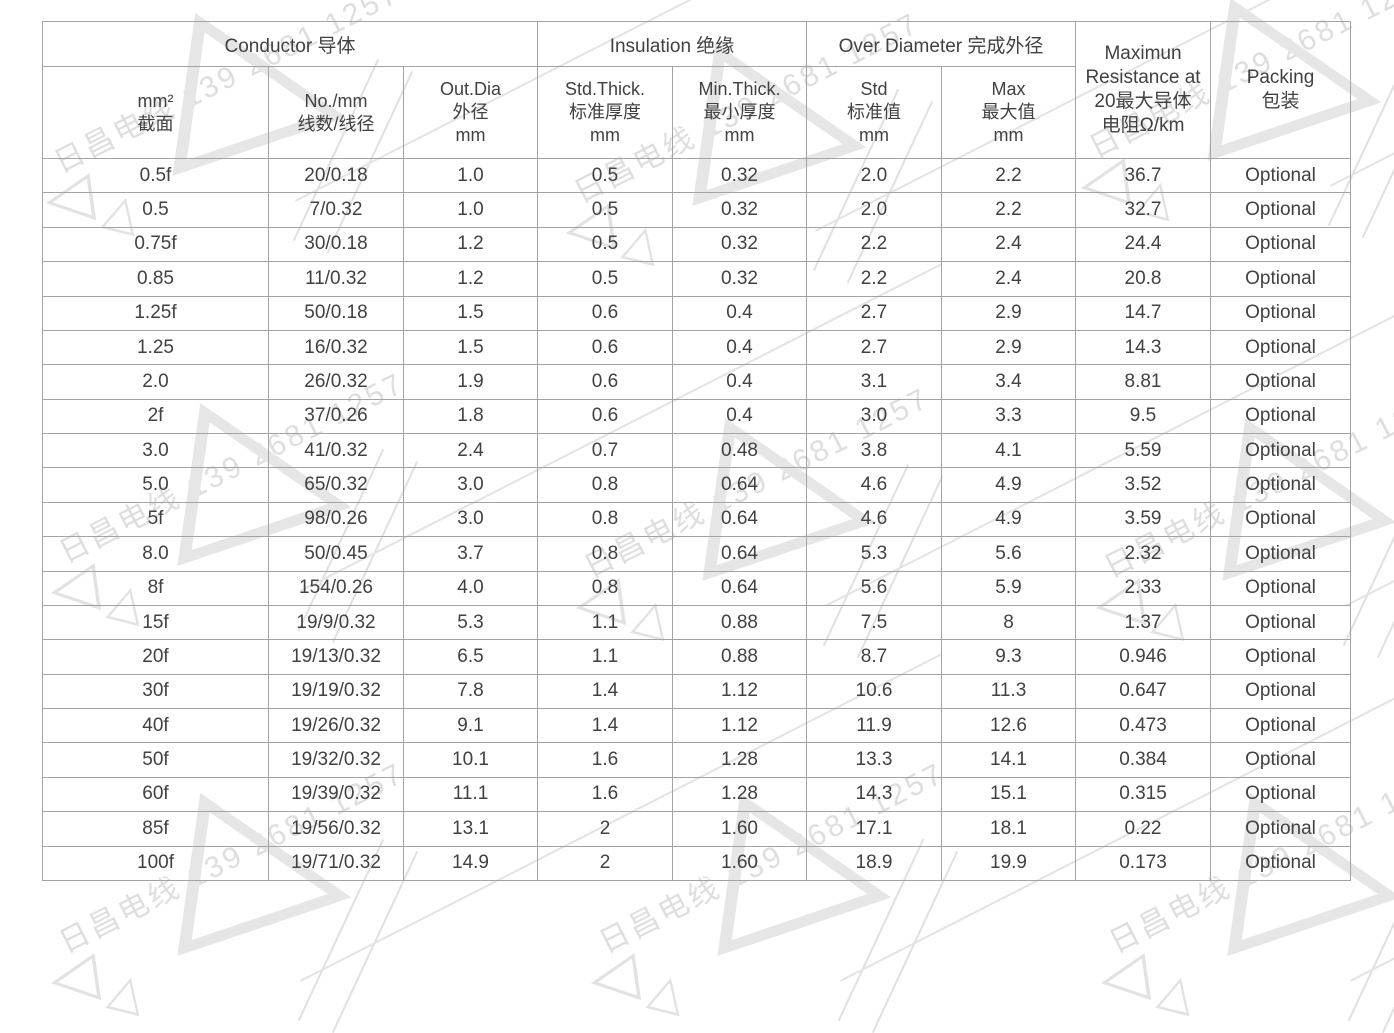 The image size is (1394, 1033). Describe the element at coordinates (739, 519) in the screenshot. I see `table-cell: 0.64` at that location.